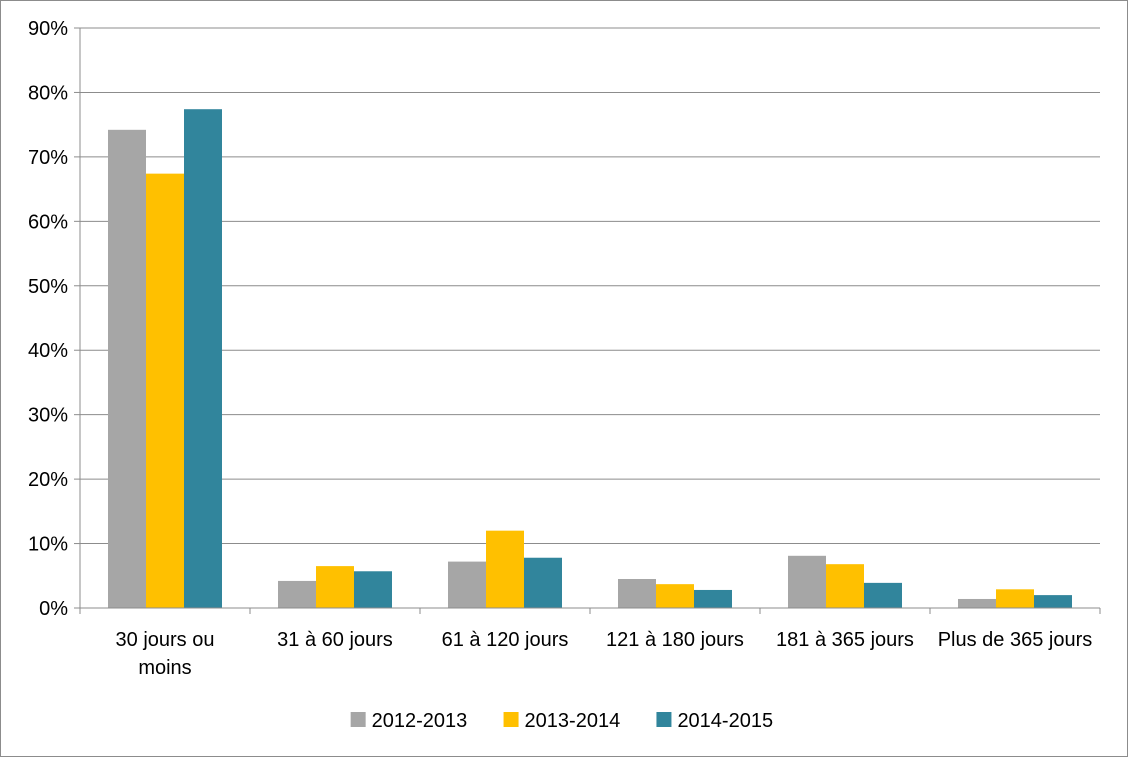  I want to click on y-tick-label: 30%, so click(48, 416).